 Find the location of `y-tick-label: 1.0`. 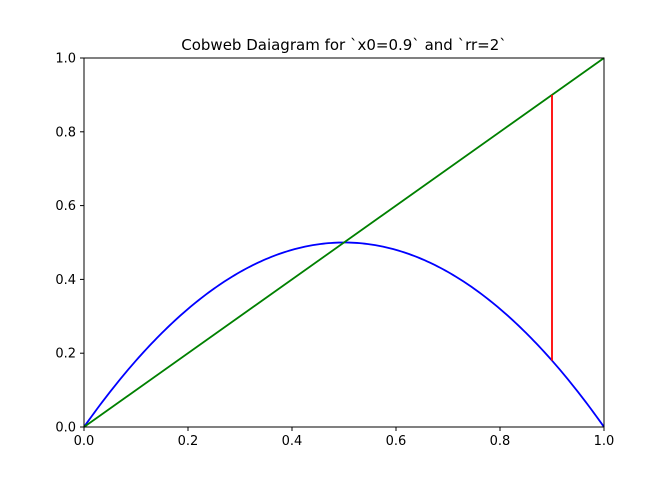

y-tick-label: 1.0 is located at coordinates (65, 59).